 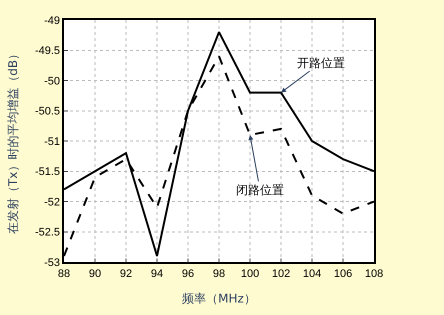 What do you see at coordinates (250, 274) in the screenshot?
I see `x-tick-label: 100` at bounding box center [250, 274].